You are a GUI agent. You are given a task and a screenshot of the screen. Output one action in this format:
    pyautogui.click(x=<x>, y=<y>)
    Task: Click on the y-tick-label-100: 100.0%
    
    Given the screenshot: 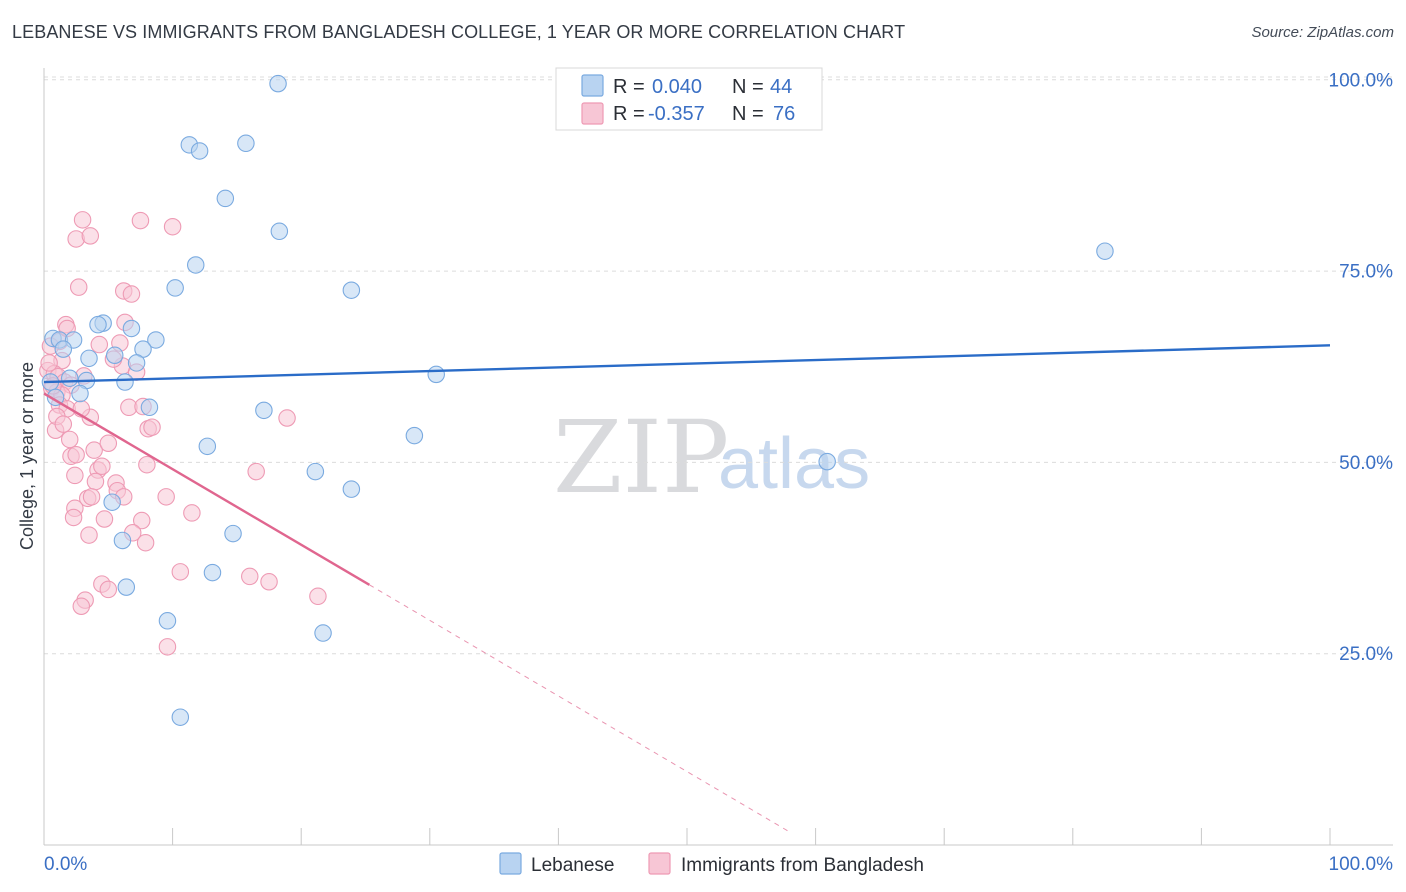 What is the action you would take?
    pyautogui.click(x=1361, y=80)
    